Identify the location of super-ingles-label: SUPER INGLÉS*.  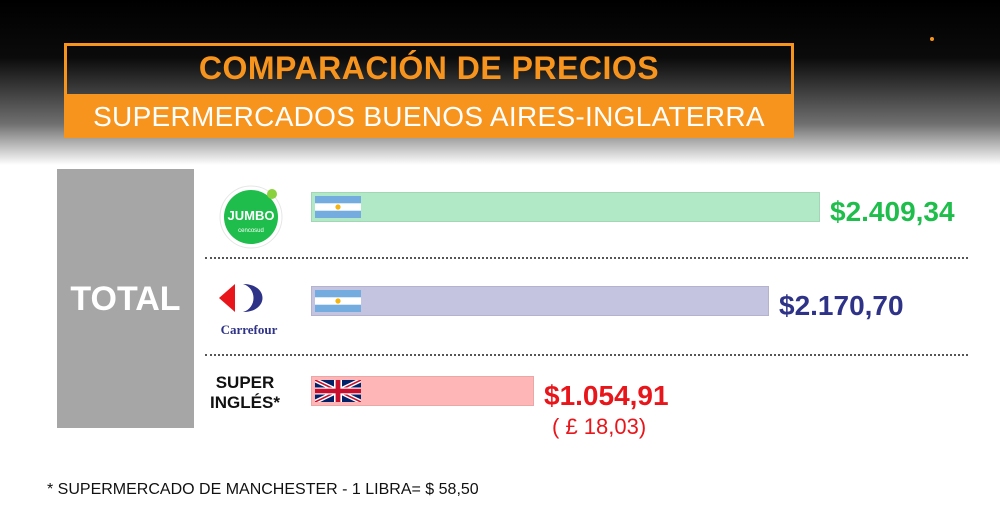
(245, 393).